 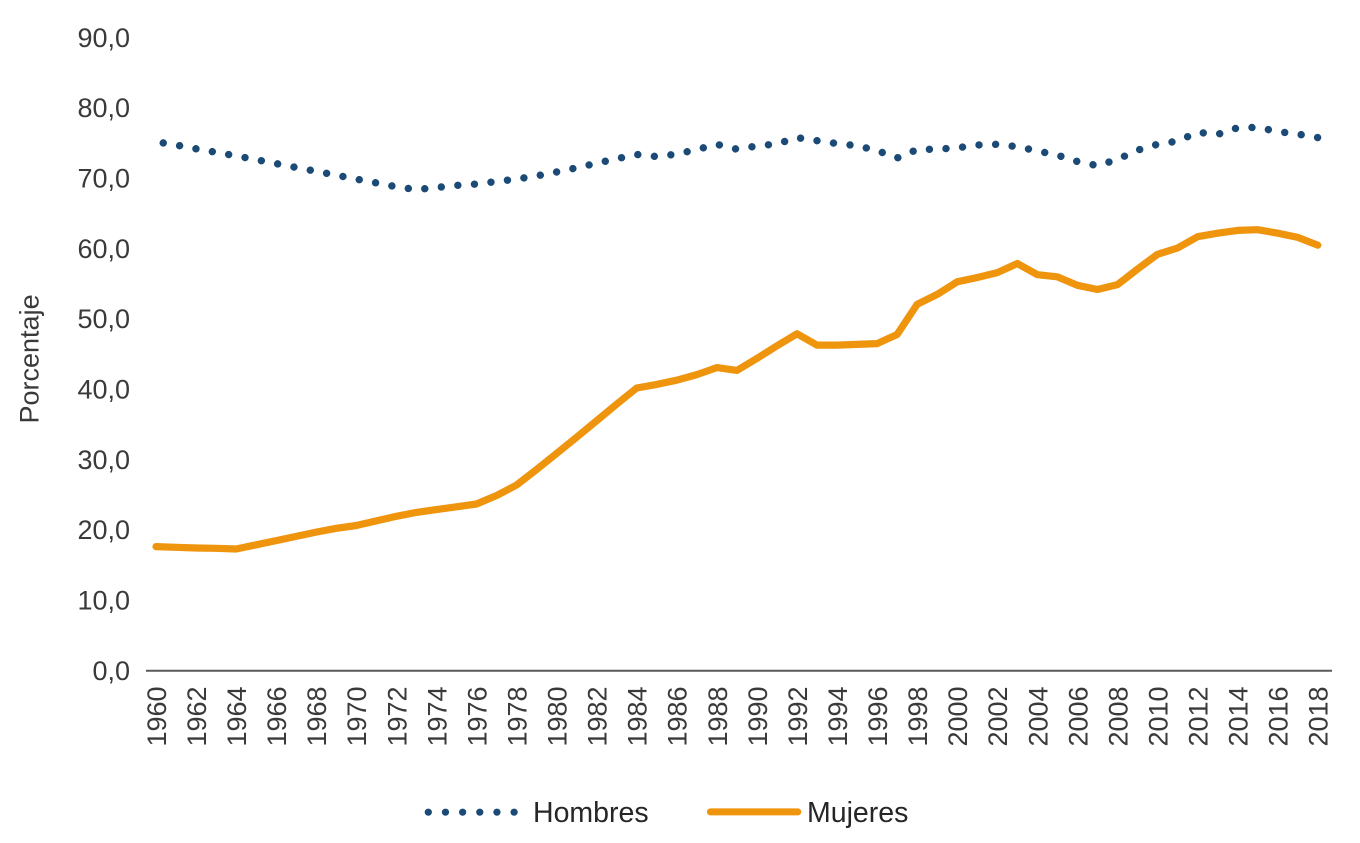 I want to click on svg-text: 1976, so click(x=477, y=716).